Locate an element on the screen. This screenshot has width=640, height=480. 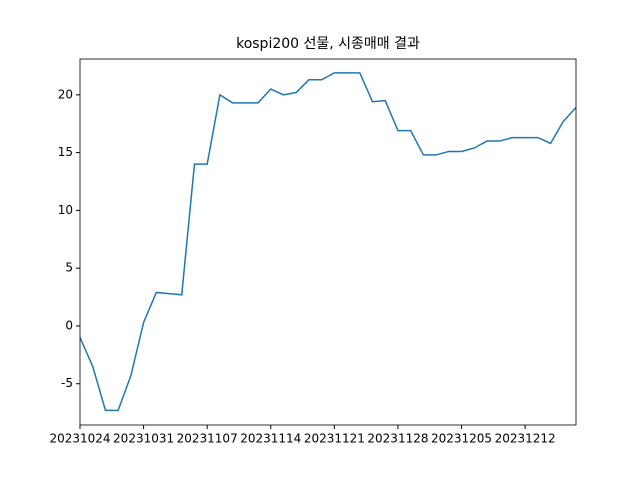
y-tick-label: -5 is located at coordinates (67, 383).